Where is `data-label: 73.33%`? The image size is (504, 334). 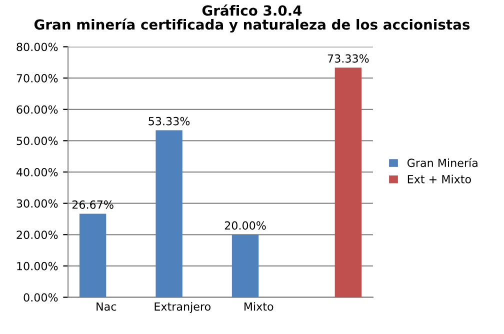 data-label: 73.33% is located at coordinates (348, 58).